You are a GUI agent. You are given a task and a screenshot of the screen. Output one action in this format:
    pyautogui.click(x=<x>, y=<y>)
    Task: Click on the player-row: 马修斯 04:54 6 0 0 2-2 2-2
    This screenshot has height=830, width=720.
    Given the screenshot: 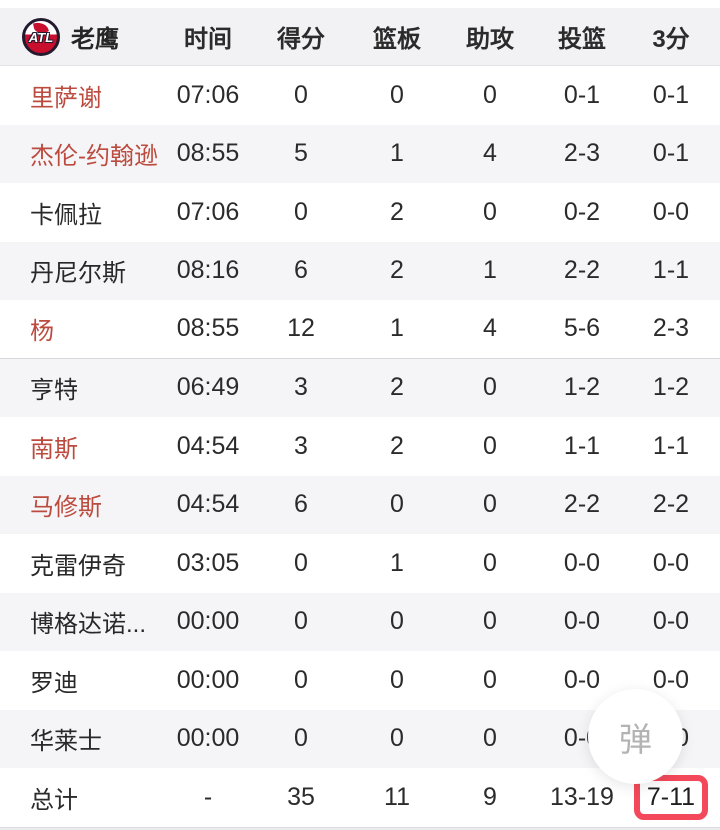 What is the action you would take?
    pyautogui.click(x=360, y=504)
    